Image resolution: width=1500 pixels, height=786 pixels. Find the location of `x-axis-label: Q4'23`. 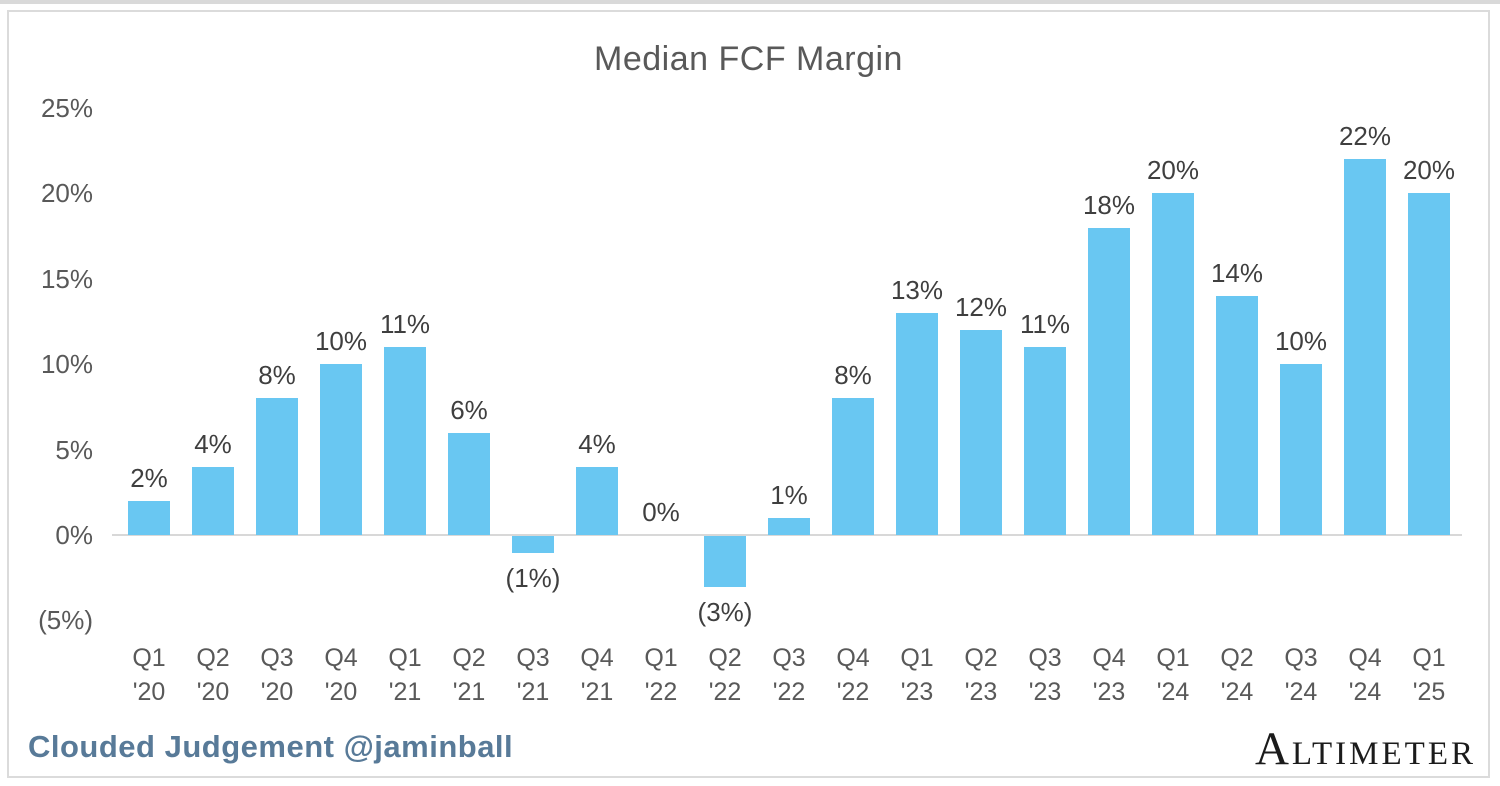

x-axis-label: Q4'23 is located at coordinates (1108, 675).